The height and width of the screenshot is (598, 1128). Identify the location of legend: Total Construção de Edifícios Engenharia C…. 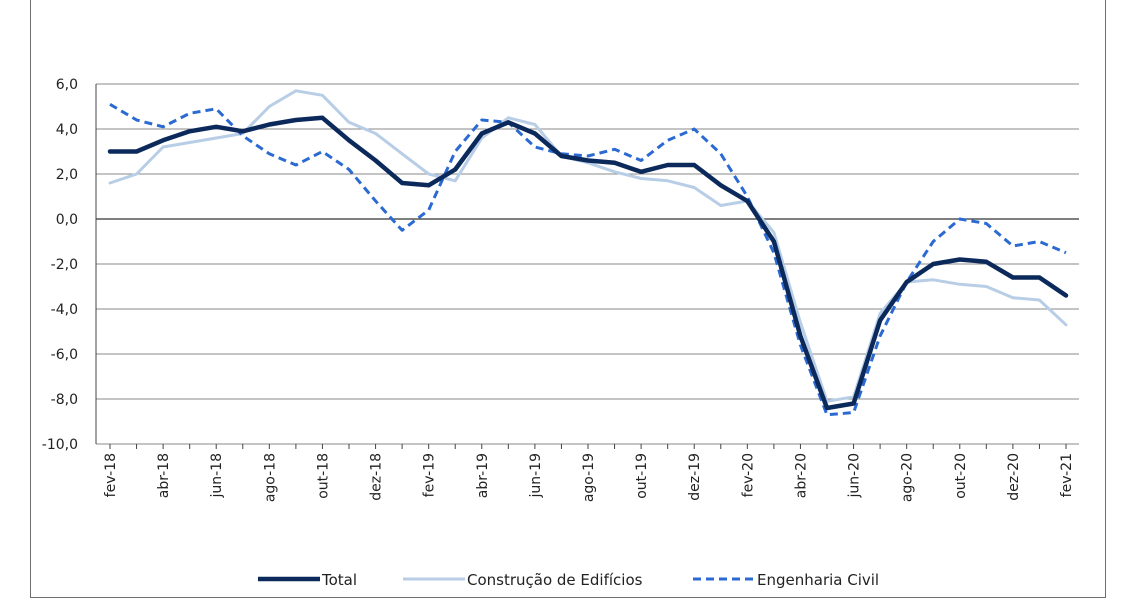
(568, 580).